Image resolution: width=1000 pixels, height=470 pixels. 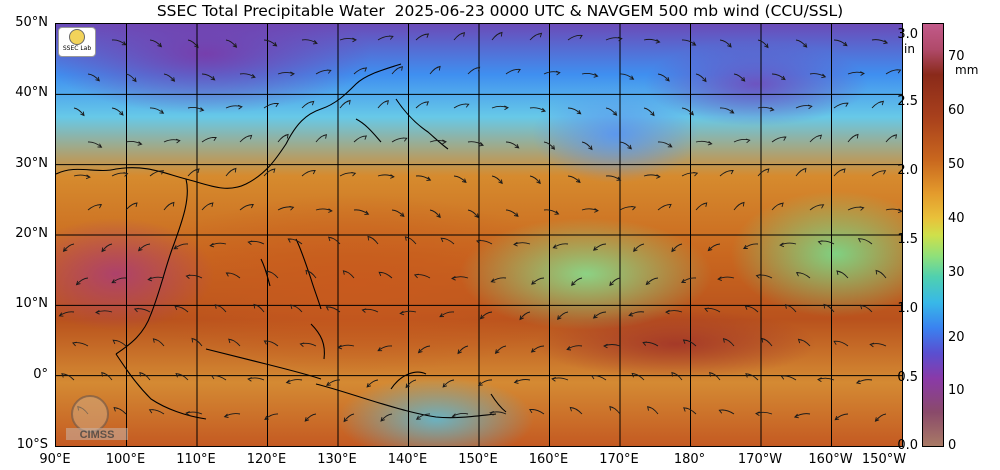 What do you see at coordinates (196, 459) in the screenshot?
I see `lon-label: 110°E` at bounding box center [196, 459].